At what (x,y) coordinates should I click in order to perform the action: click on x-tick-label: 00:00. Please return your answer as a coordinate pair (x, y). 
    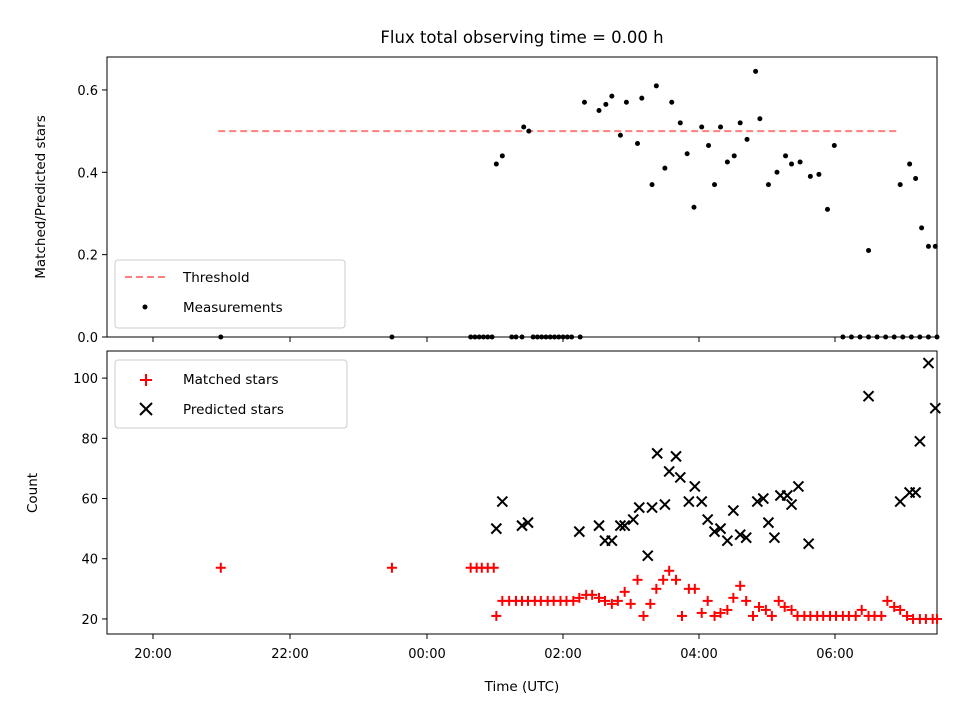
    Looking at the image, I should click on (426, 654).